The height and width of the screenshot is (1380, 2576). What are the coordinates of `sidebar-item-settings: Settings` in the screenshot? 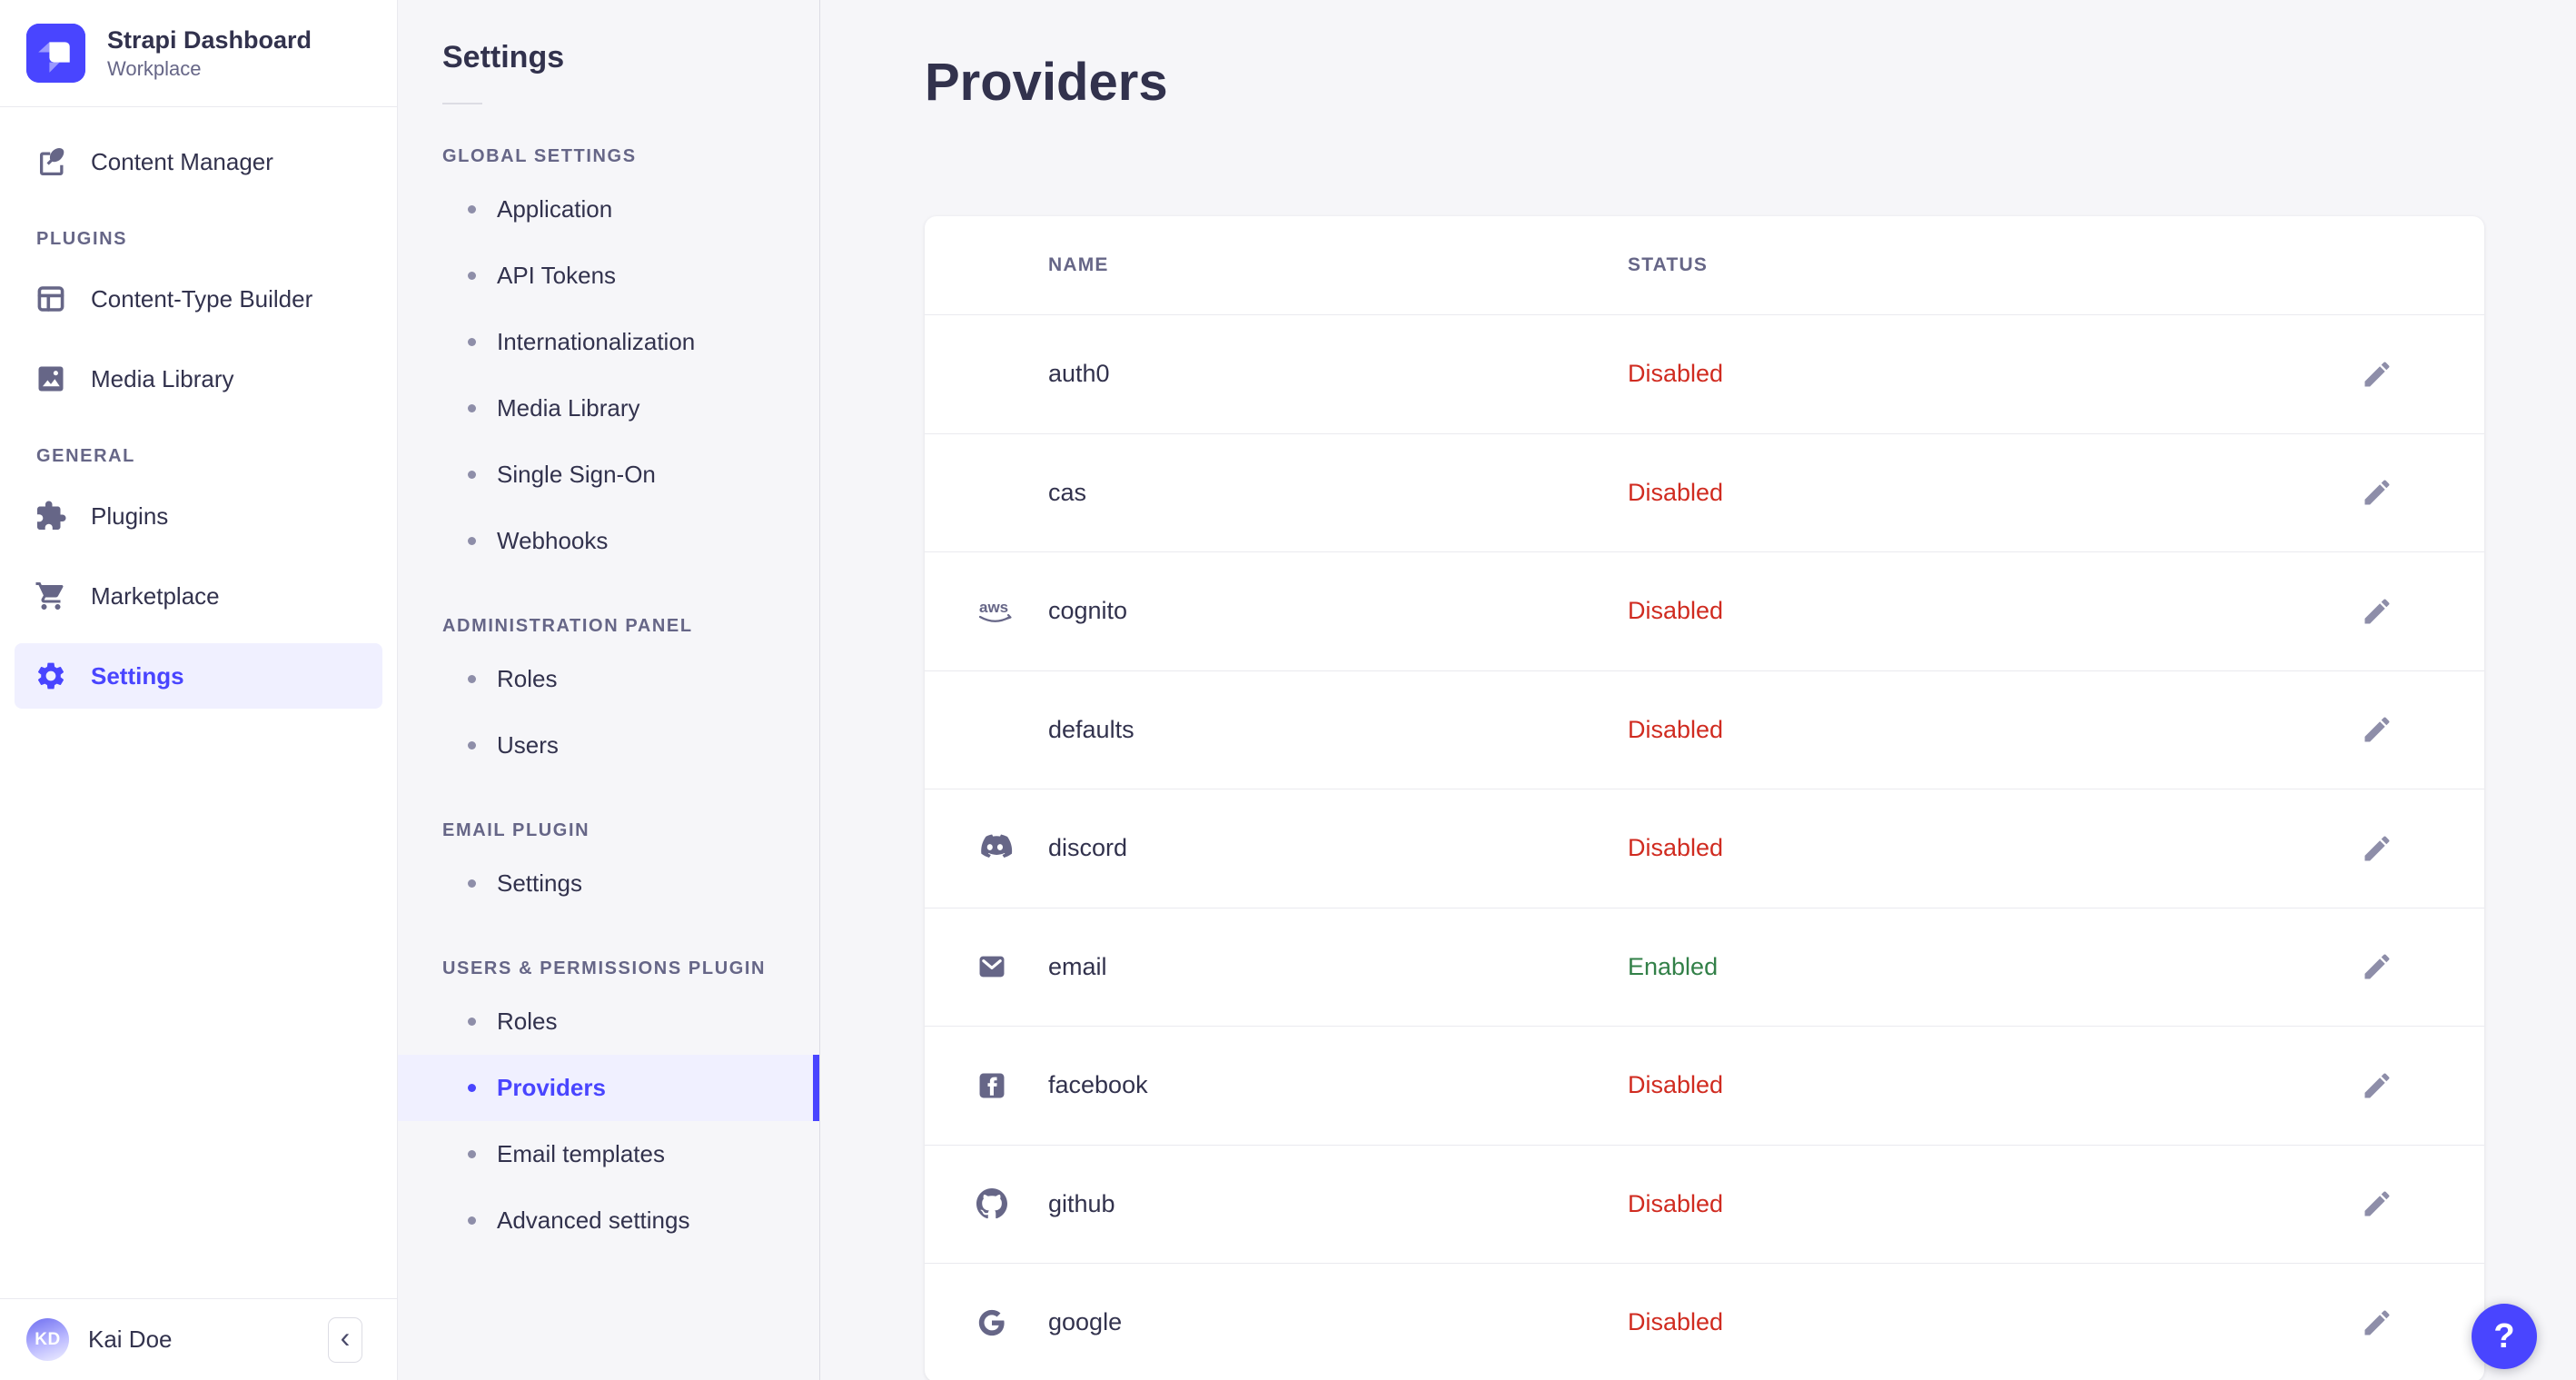 It's located at (198, 676).